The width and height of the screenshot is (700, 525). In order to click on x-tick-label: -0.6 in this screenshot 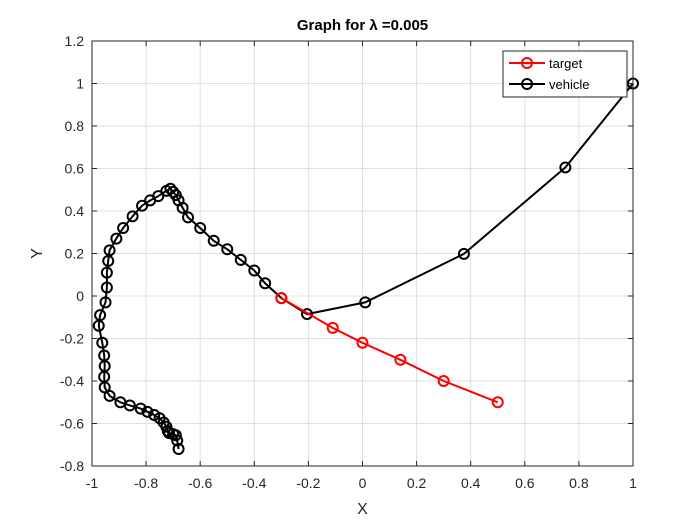, I will do `click(200, 483)`.